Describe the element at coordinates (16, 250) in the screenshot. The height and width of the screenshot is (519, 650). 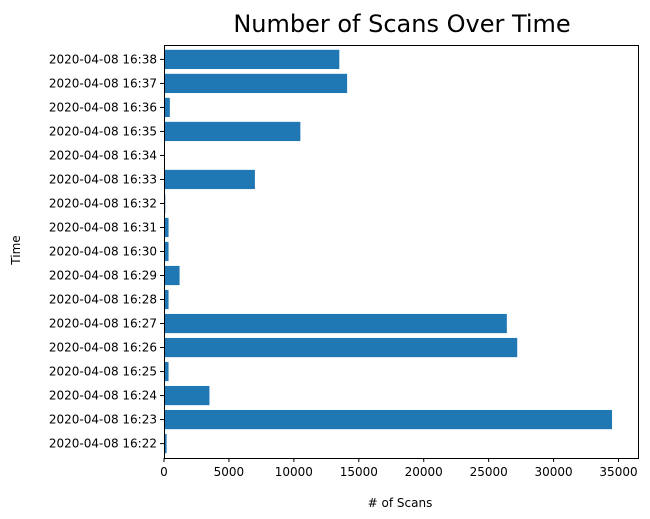
I see `y-axis-label: Time` at that location.